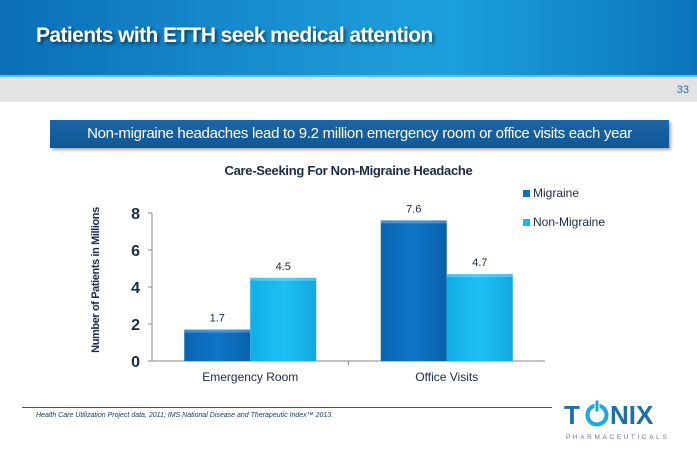  Describe the element at coordinates (556, 193) in the screenshot. I see `legend-label-migraine: Migraine` at that location.